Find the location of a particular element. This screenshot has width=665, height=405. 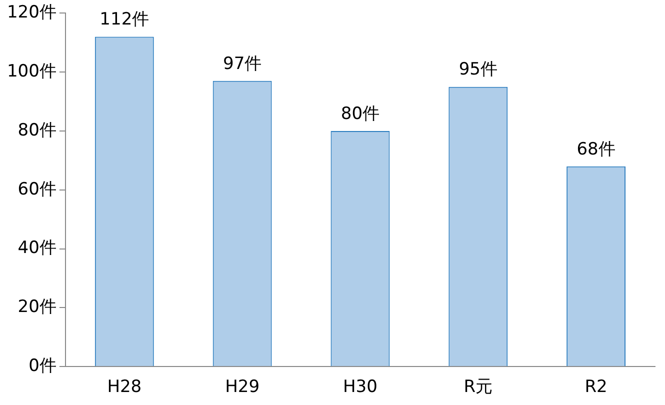

x-tick-label: H29 is located at coordinates (242, 387).